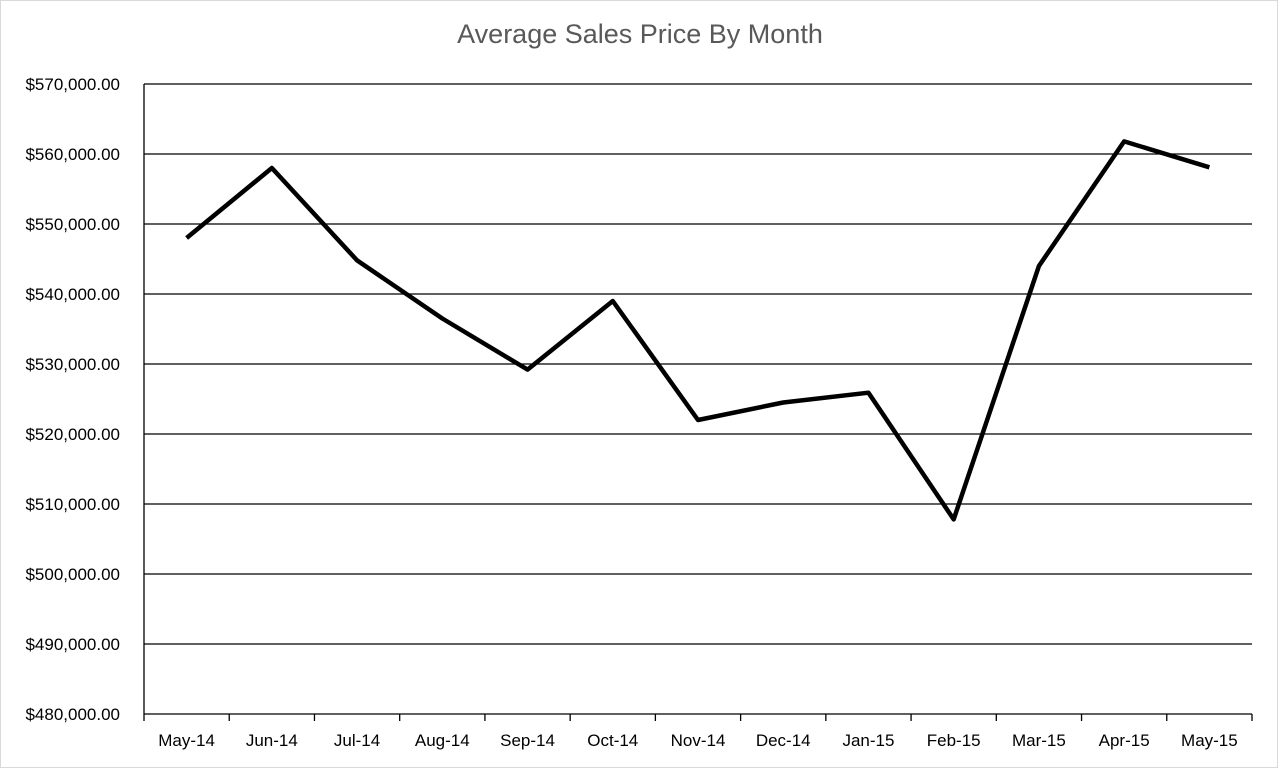 The width and height of the screenshot is (1280, 770). I want to click on y-tick-label: $500,000.00, so click(72, 574).